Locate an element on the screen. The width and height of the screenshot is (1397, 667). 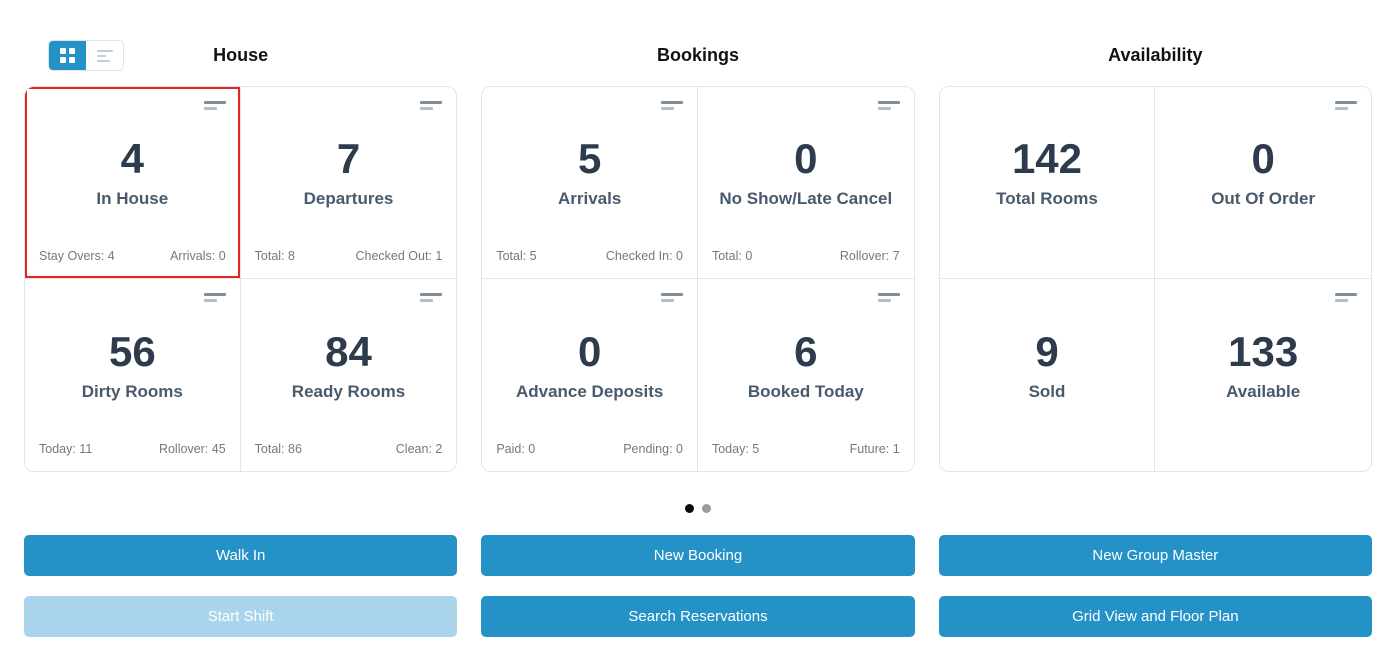
card-stat-left: Total: 86 is located at coordinates (278, 449).